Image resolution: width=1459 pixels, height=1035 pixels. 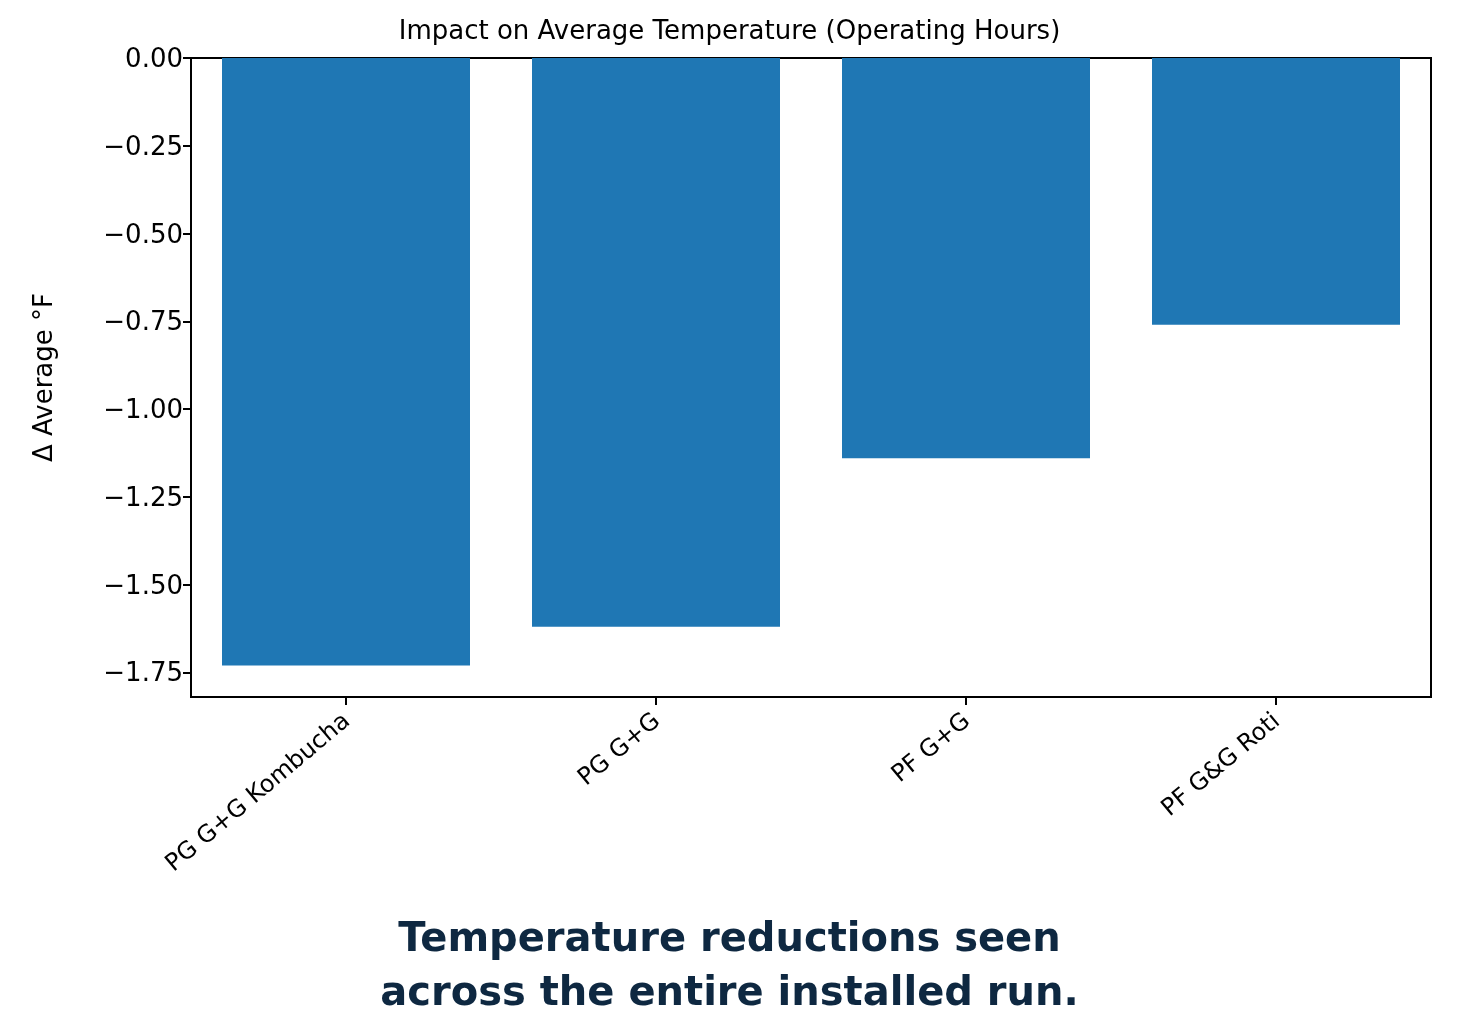 What do you see at coordinates (143, 233) in the screenshot?
I see `y-tick-label: −0.50` at bounding box center [143, 233].